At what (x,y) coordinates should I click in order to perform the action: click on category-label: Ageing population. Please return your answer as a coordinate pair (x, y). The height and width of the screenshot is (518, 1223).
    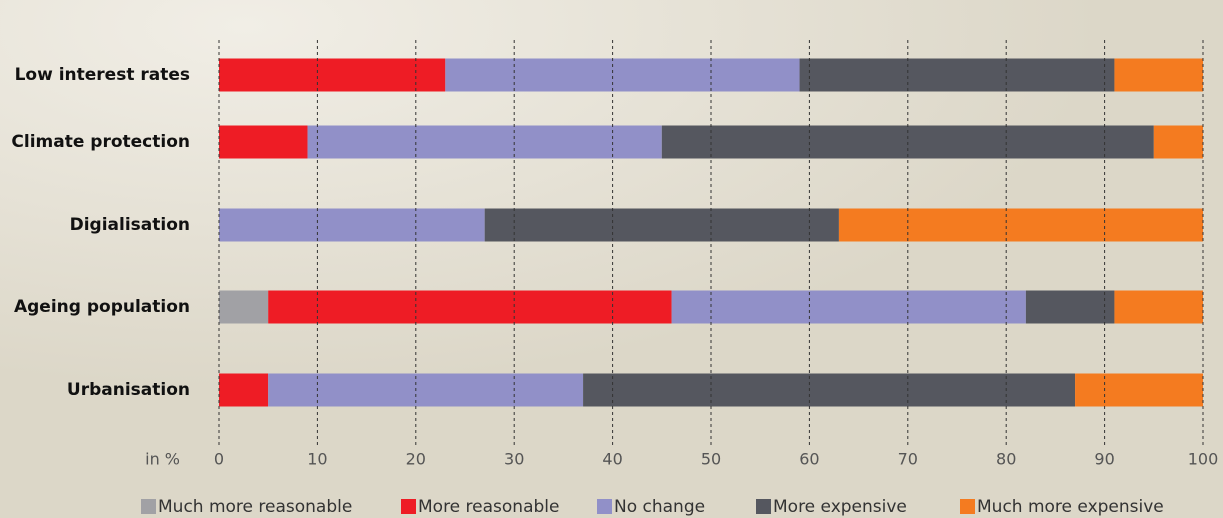
    Looking at the image, I should click on (102, 307).